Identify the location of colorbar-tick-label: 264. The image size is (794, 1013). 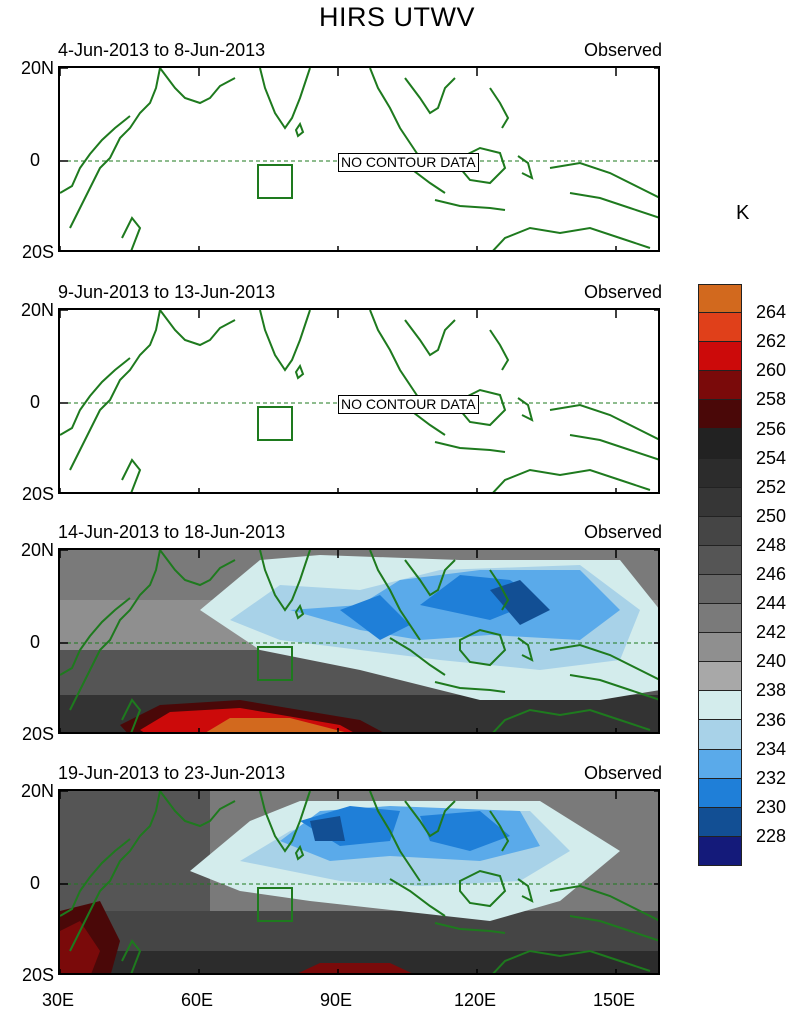
(771, 312).